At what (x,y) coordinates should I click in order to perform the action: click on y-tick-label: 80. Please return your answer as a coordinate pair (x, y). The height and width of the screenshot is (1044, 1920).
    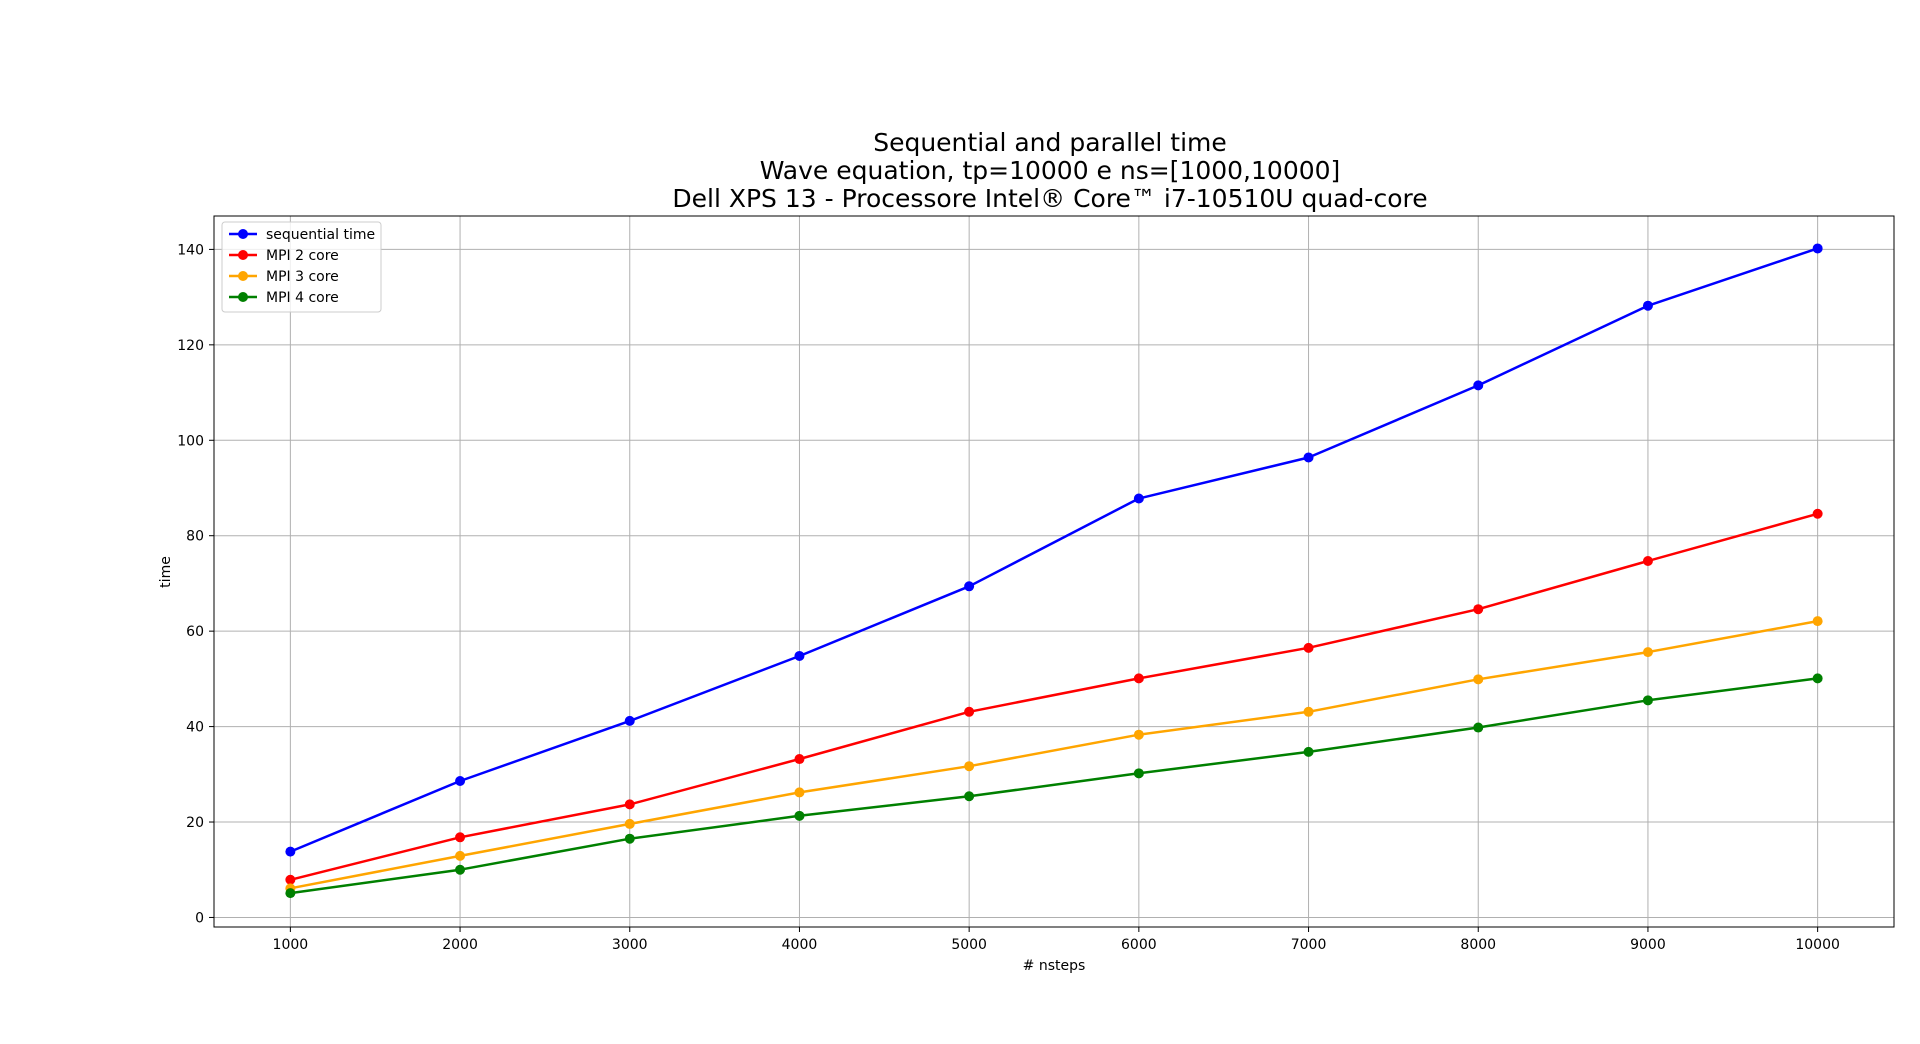
    Looking at the image, I should click on (195, 537).